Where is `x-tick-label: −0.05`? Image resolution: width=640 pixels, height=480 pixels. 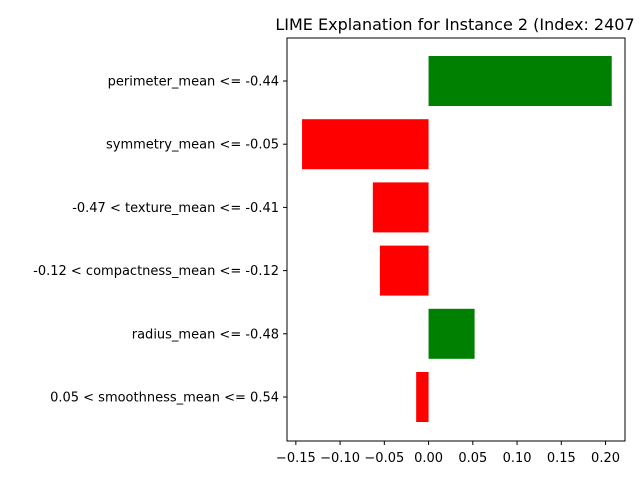 x-tick-label: −0.05 is located at coordinates (384, 458).